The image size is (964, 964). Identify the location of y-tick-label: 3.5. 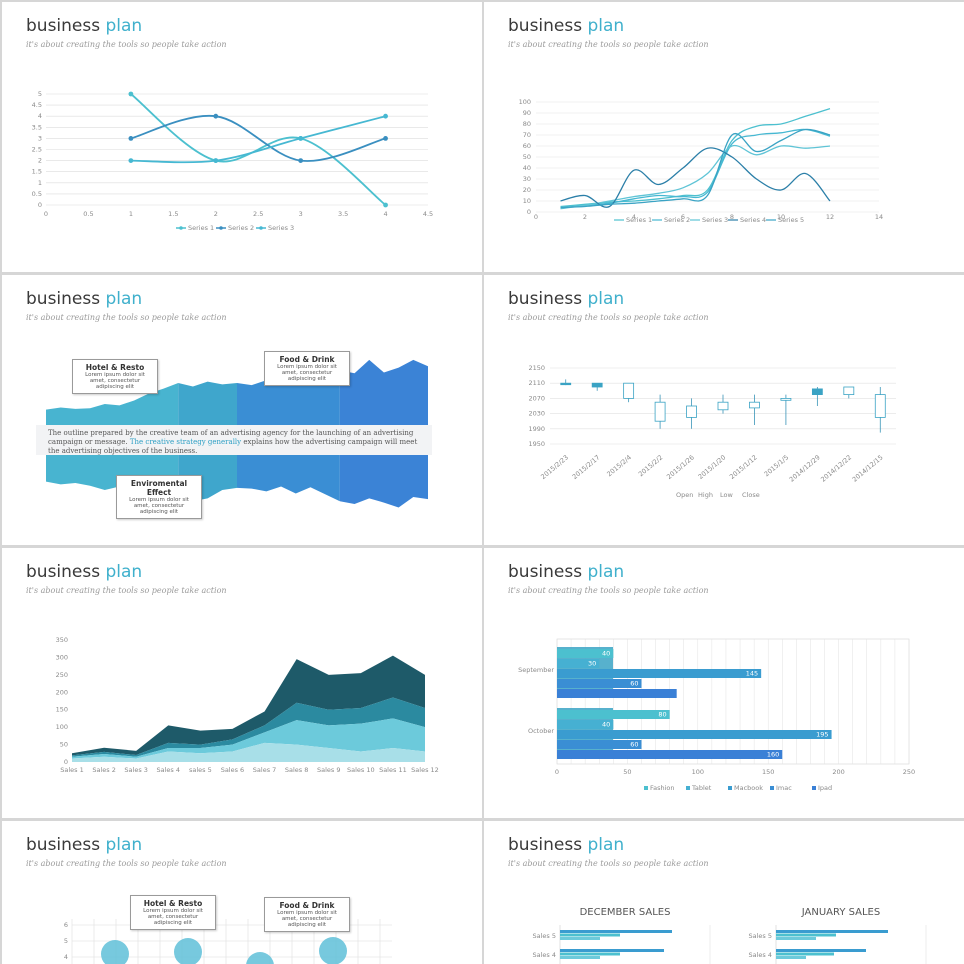
(37, 127).